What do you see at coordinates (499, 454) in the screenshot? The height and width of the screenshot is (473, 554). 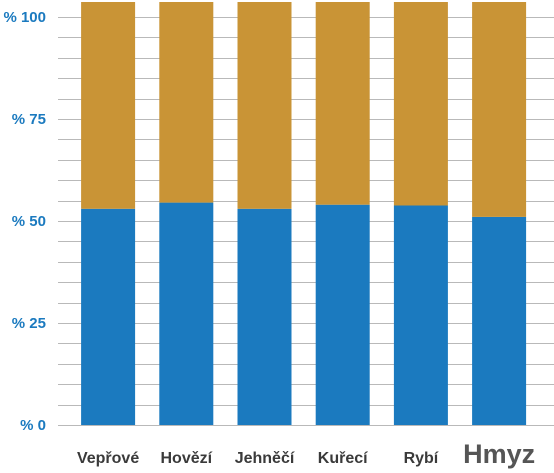 I see `x-tick-label: Hmyz` at bounding box center [499, 454].